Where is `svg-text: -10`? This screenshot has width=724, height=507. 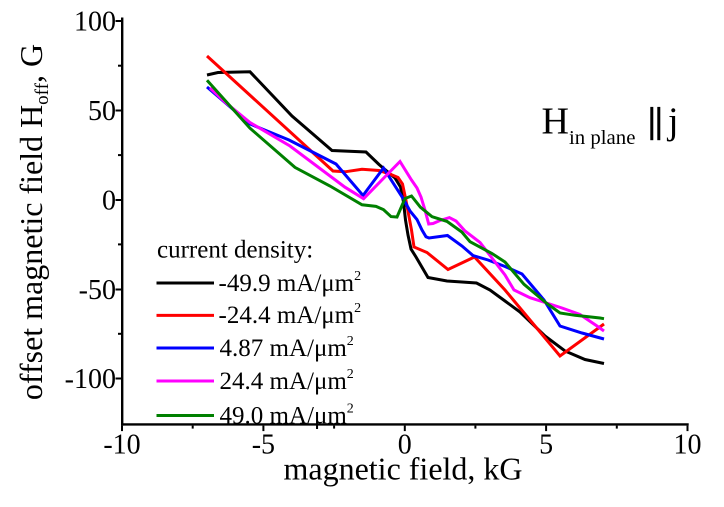
svg-text: -10 is located at coordinates (121, 445).